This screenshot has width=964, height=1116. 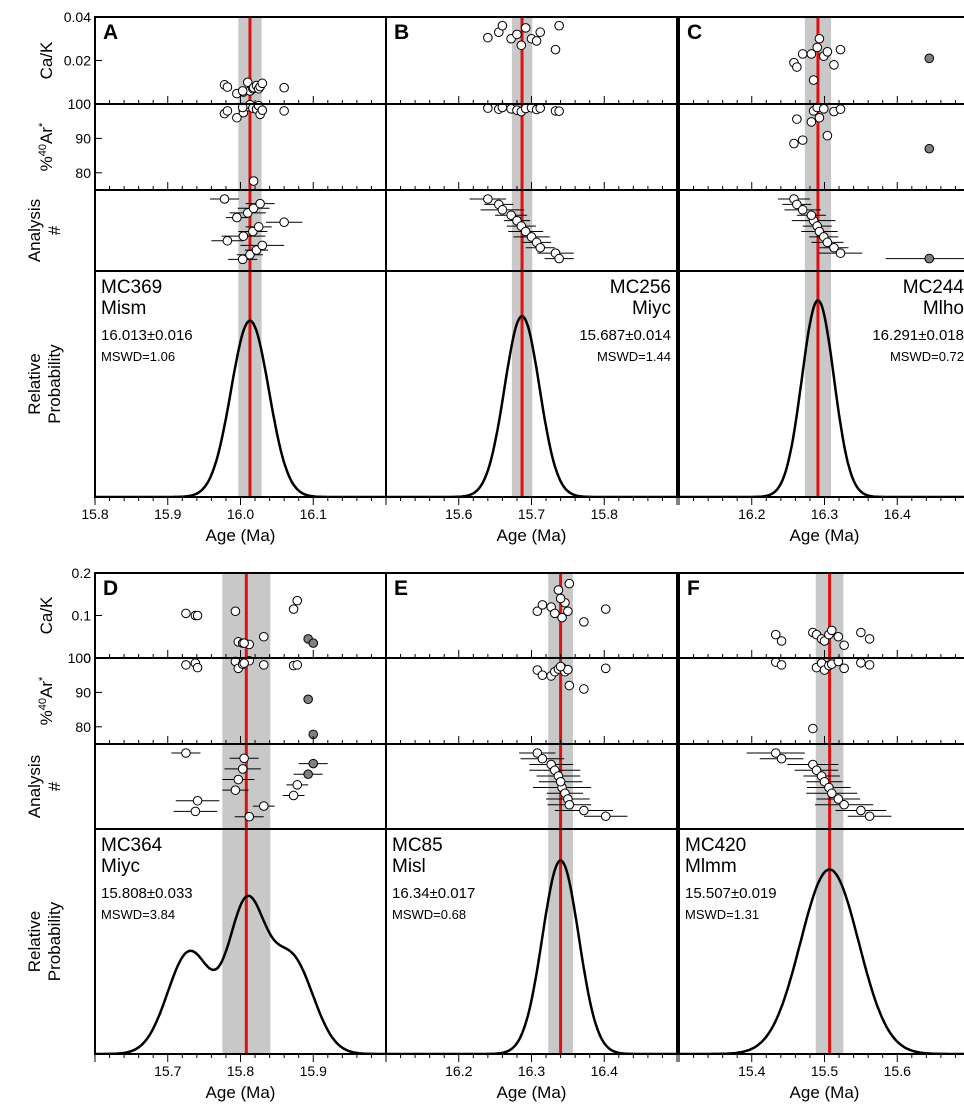 I want to click on y-axis-label-analysis-hash: #, so click(x=54, y=786).